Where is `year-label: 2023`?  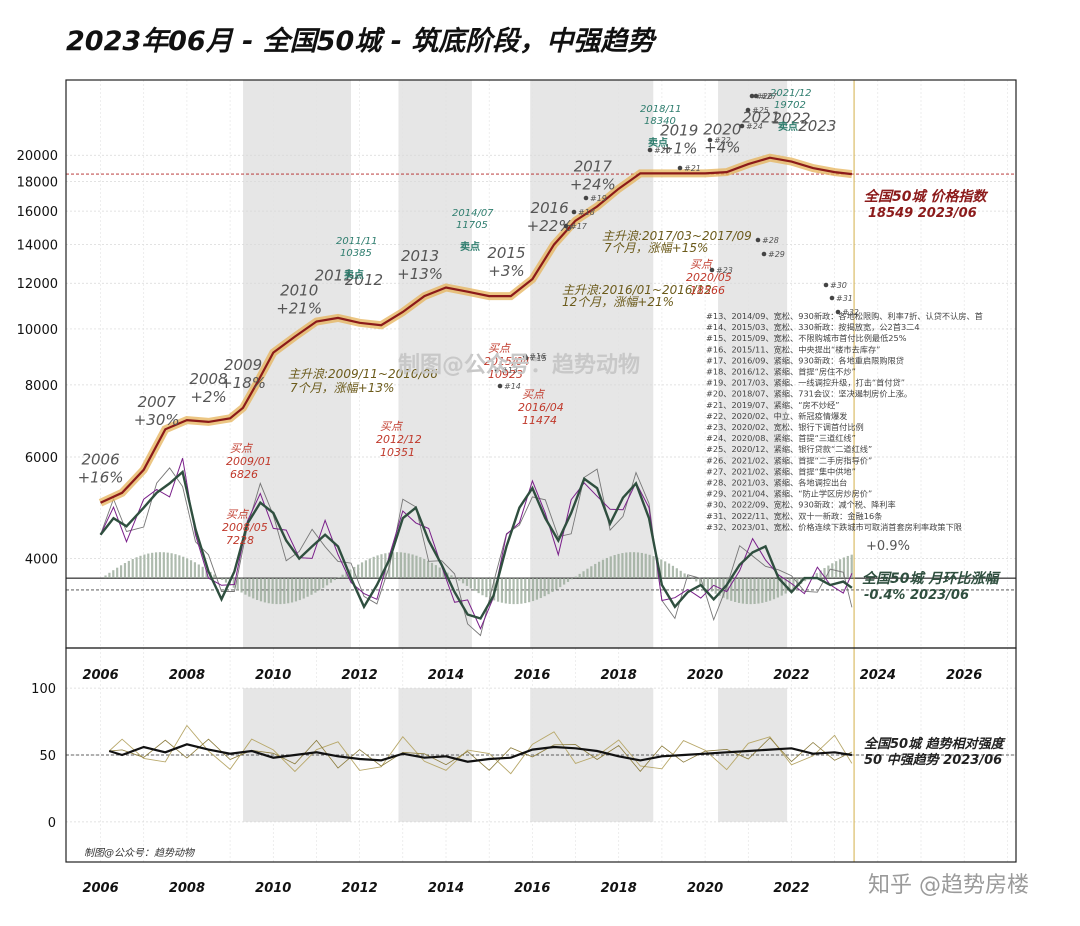 year-label: 2023 is located at coordinates (817, 126).